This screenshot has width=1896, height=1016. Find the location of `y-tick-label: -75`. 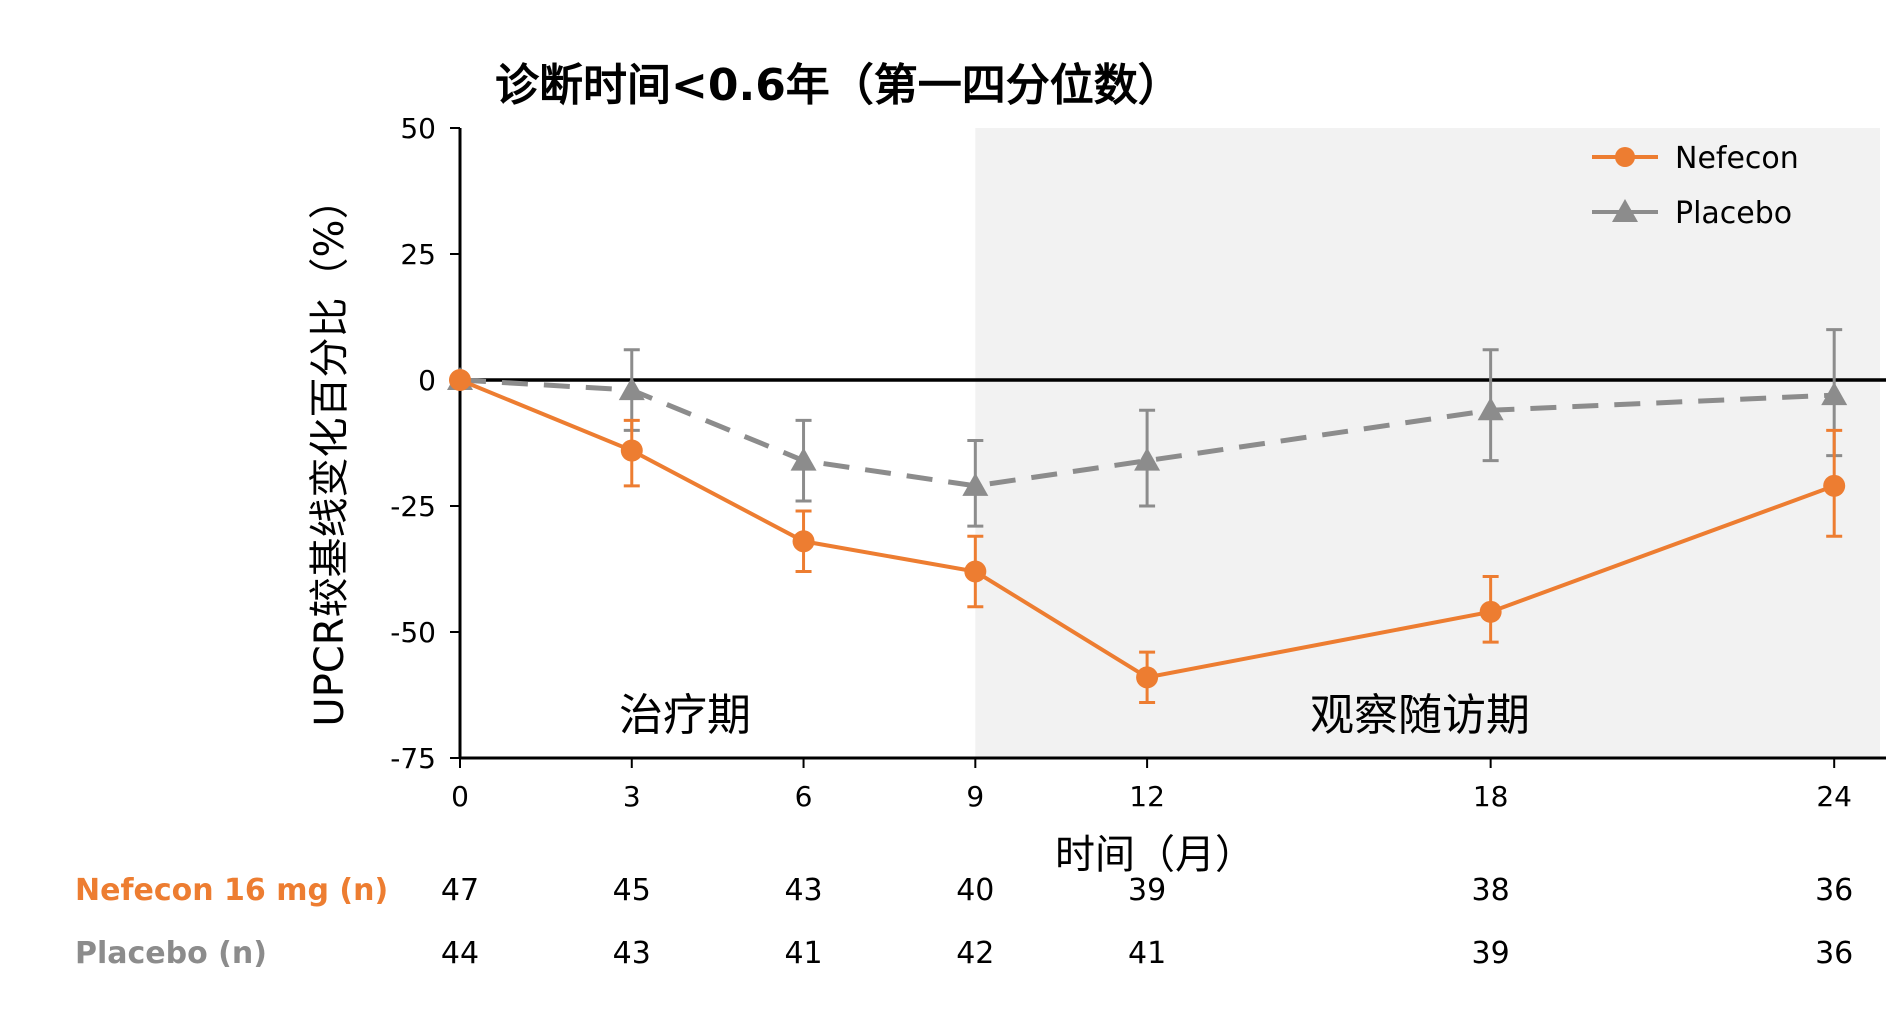

y-tick-label: -75 is located at coordinates (413, 758).